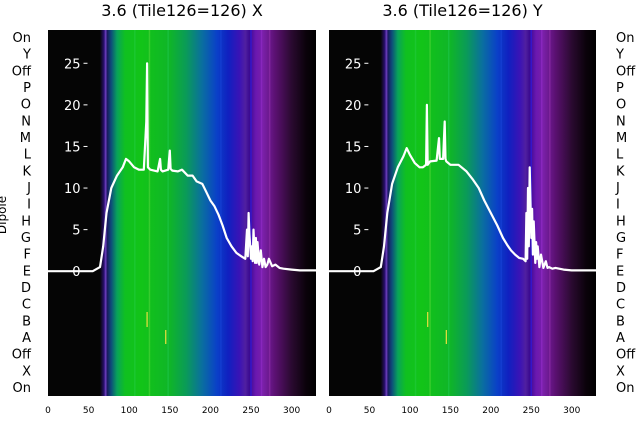  Describe the element at coordinates (462, 10) in the screenshot. I see `chart-title: 3.6 (Tile126=126) Y` at that location.